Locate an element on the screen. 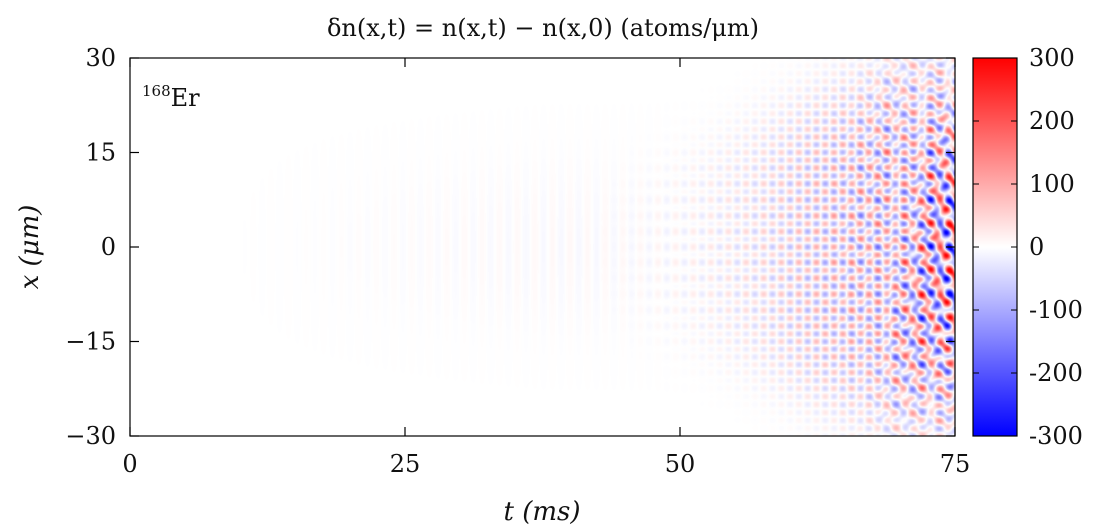 The image size is (1094, 527). x-tick-label: 0 is located at coordinates (129, 464).